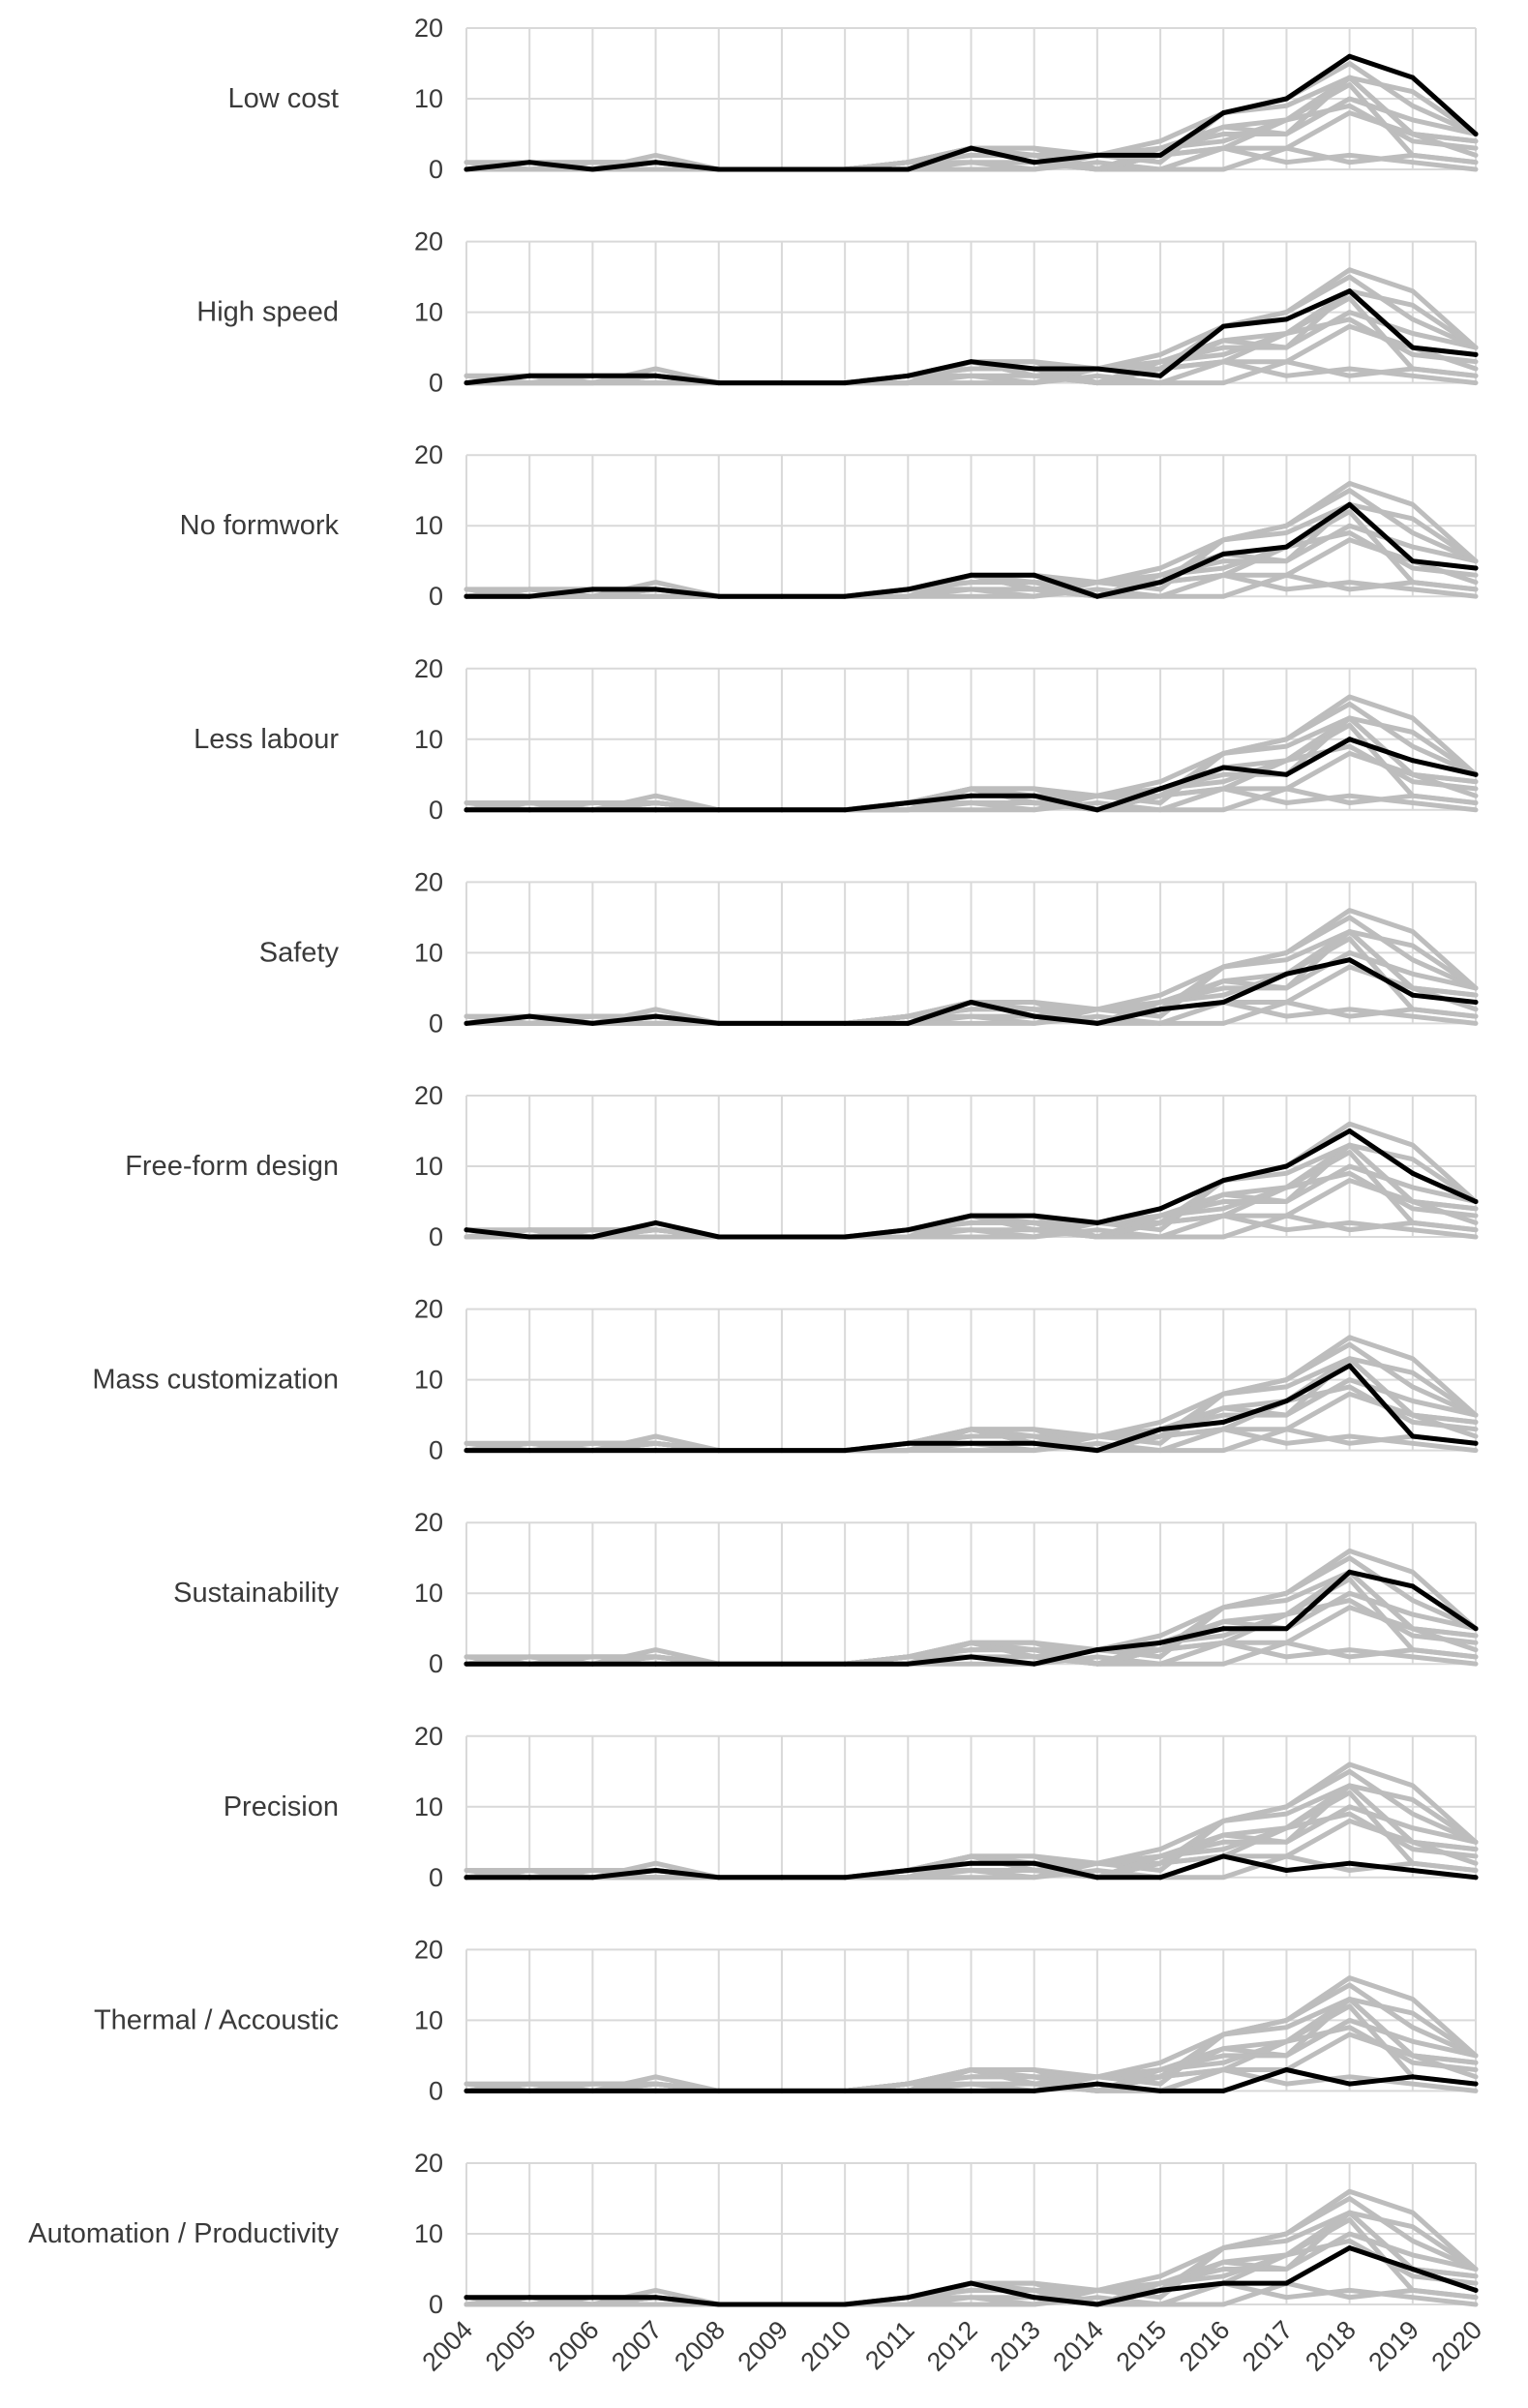  I want to click on x-tick-label: 2011, so click(889, 2345).